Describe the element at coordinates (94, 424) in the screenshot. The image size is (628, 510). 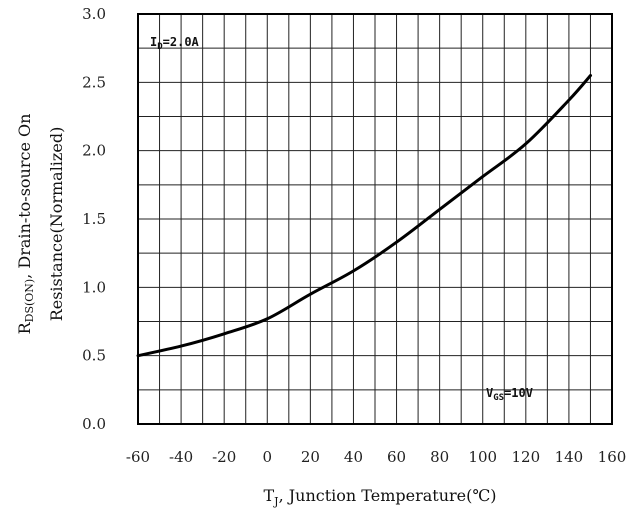
I see `y-tick-label: 0.0` at that location.